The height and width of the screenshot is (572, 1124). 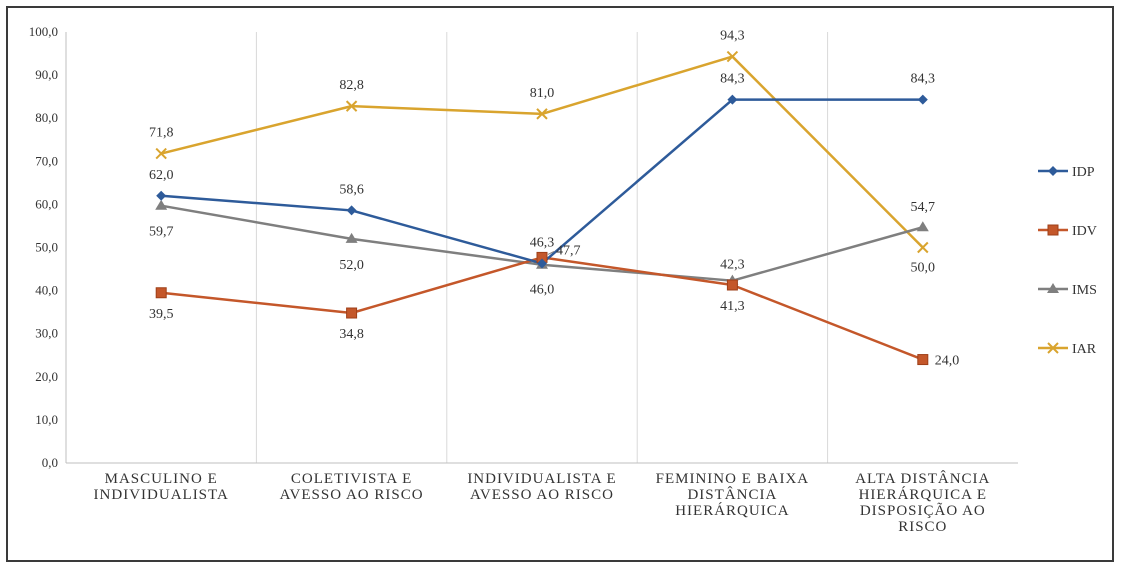 What do you see at coordinates (50, 462) in the screenshot?
I see `y-tick-label: 0,0` at bounding box center [50, 462].